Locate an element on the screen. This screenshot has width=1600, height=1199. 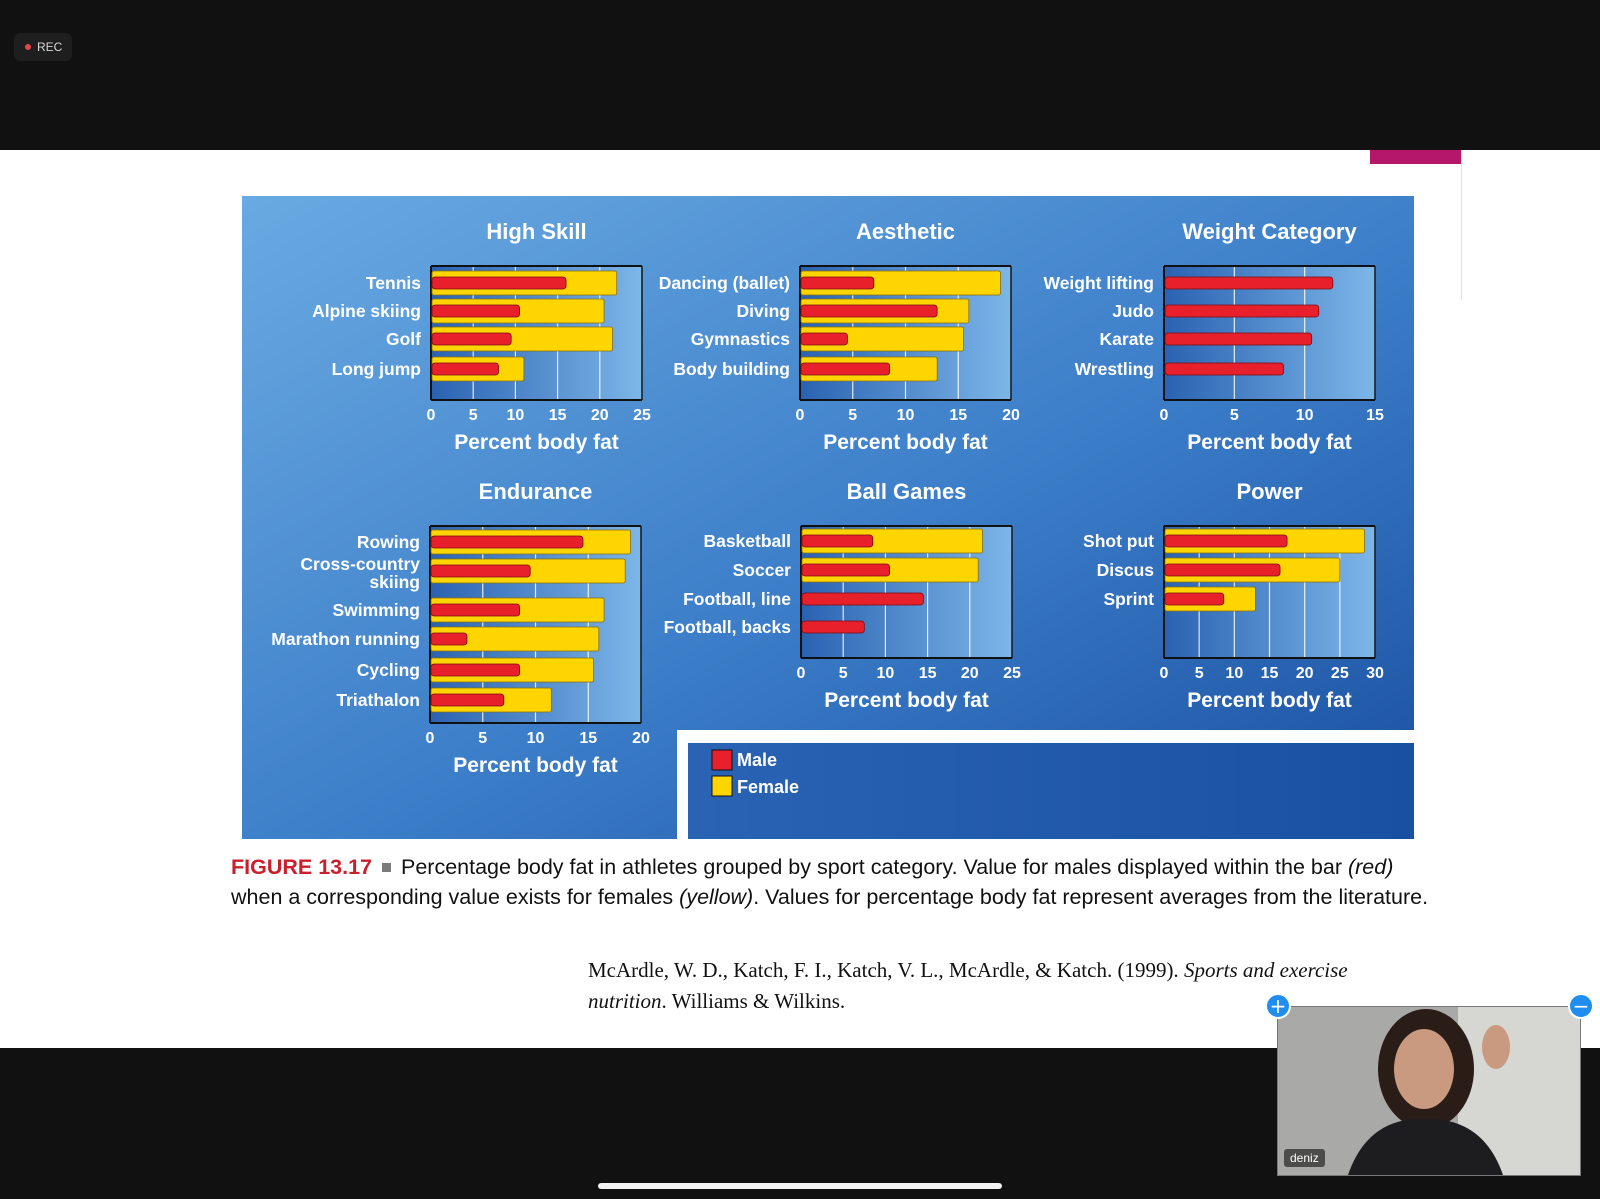
legend-male-label: Male is located at coordinates (757, 760).